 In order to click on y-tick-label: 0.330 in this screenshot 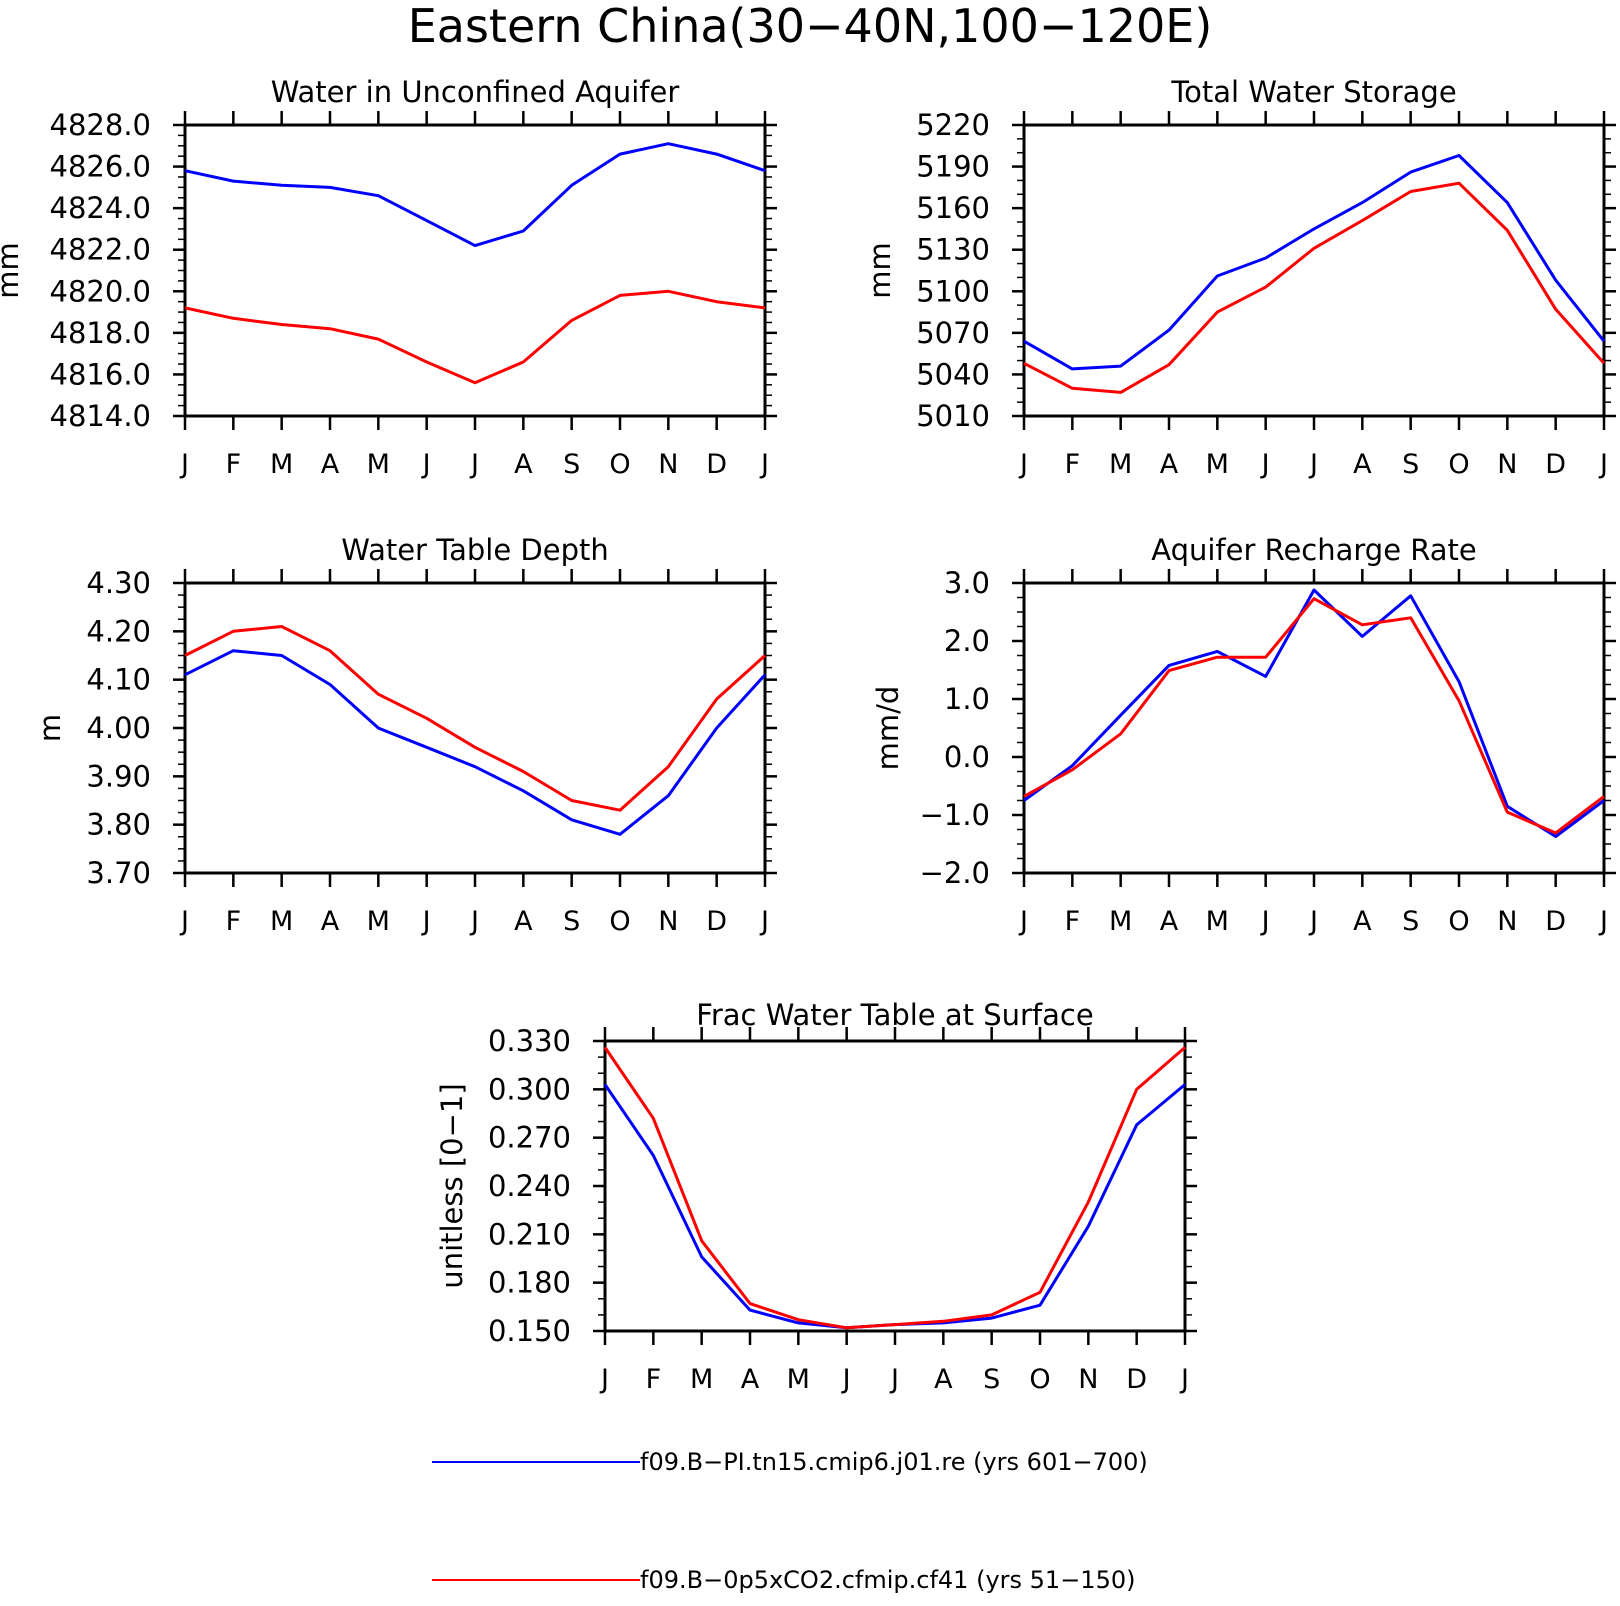, I will do `click(529, 1041)`.